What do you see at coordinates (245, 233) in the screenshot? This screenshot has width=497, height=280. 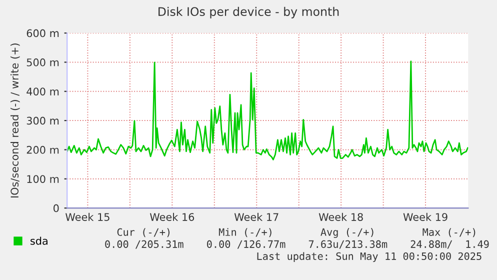 I see `text: Min (-/+)` at bounding box center [245, 233].